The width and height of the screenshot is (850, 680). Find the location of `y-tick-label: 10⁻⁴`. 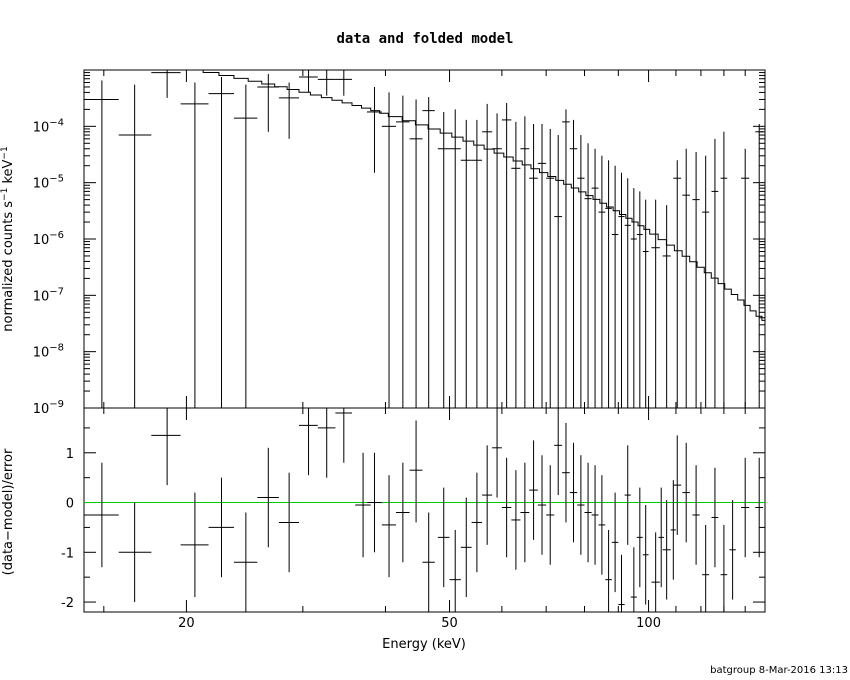

y-tick-label: 10⁻⁴ is located at coordinates (48, 126).